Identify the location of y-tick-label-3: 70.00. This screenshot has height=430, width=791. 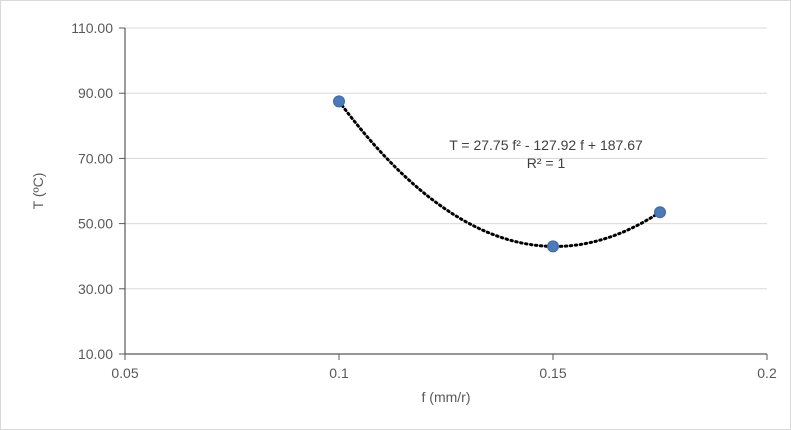
(95, 158).